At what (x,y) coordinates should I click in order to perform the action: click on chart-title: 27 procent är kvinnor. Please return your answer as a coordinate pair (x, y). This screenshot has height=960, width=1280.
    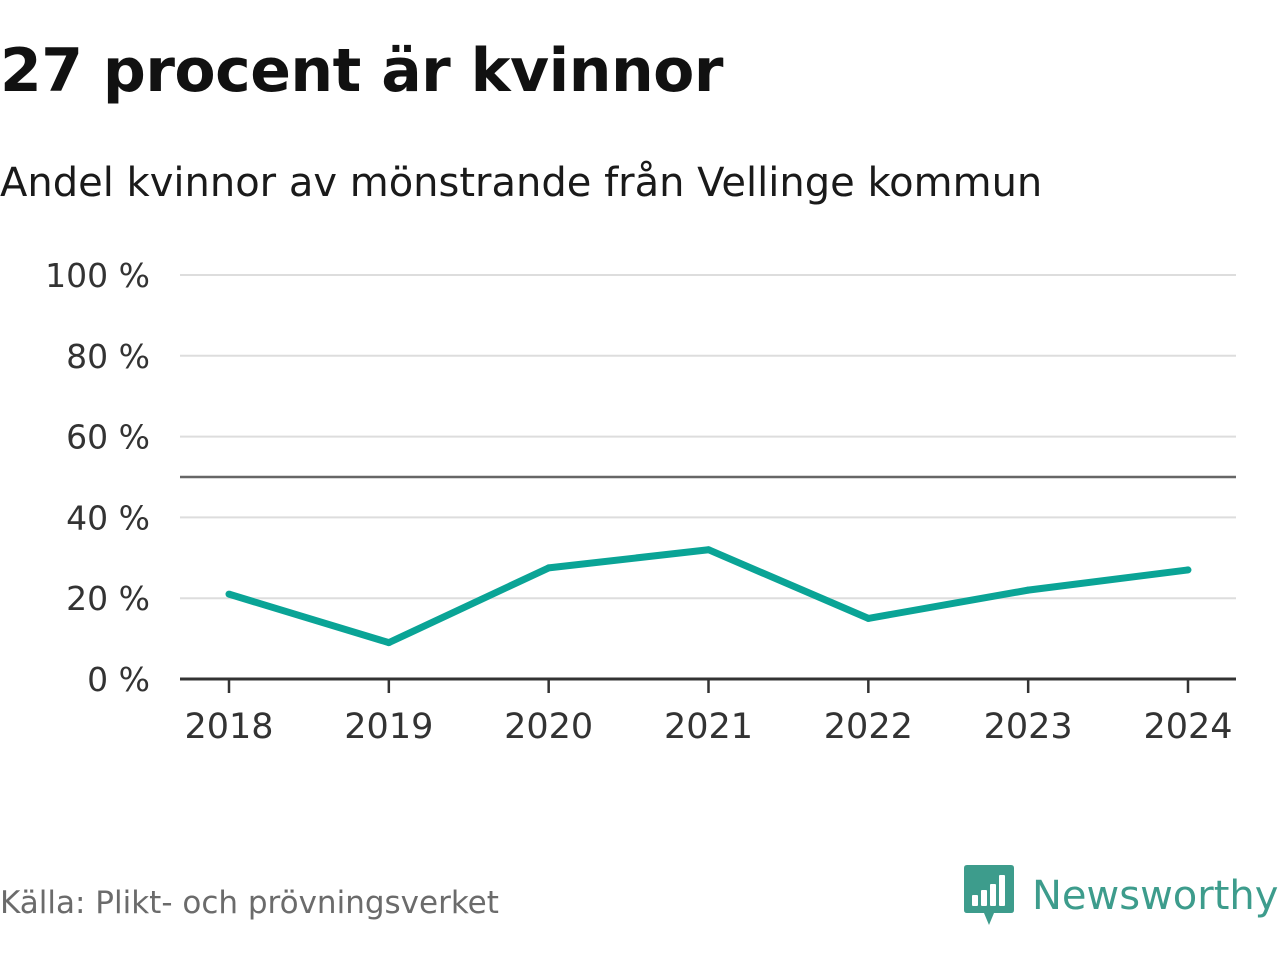
    Looking at the image, I should click on (361, 71).